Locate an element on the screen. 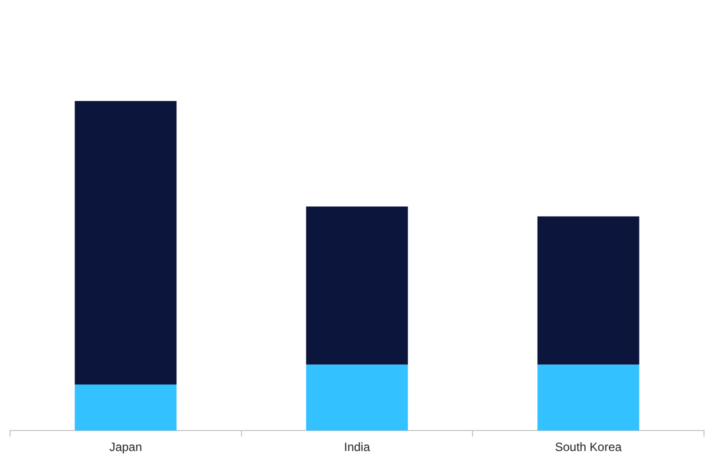 This screenshot has width=715, height=466. x-tick-label: Japan is located at coordinates (125, 447).